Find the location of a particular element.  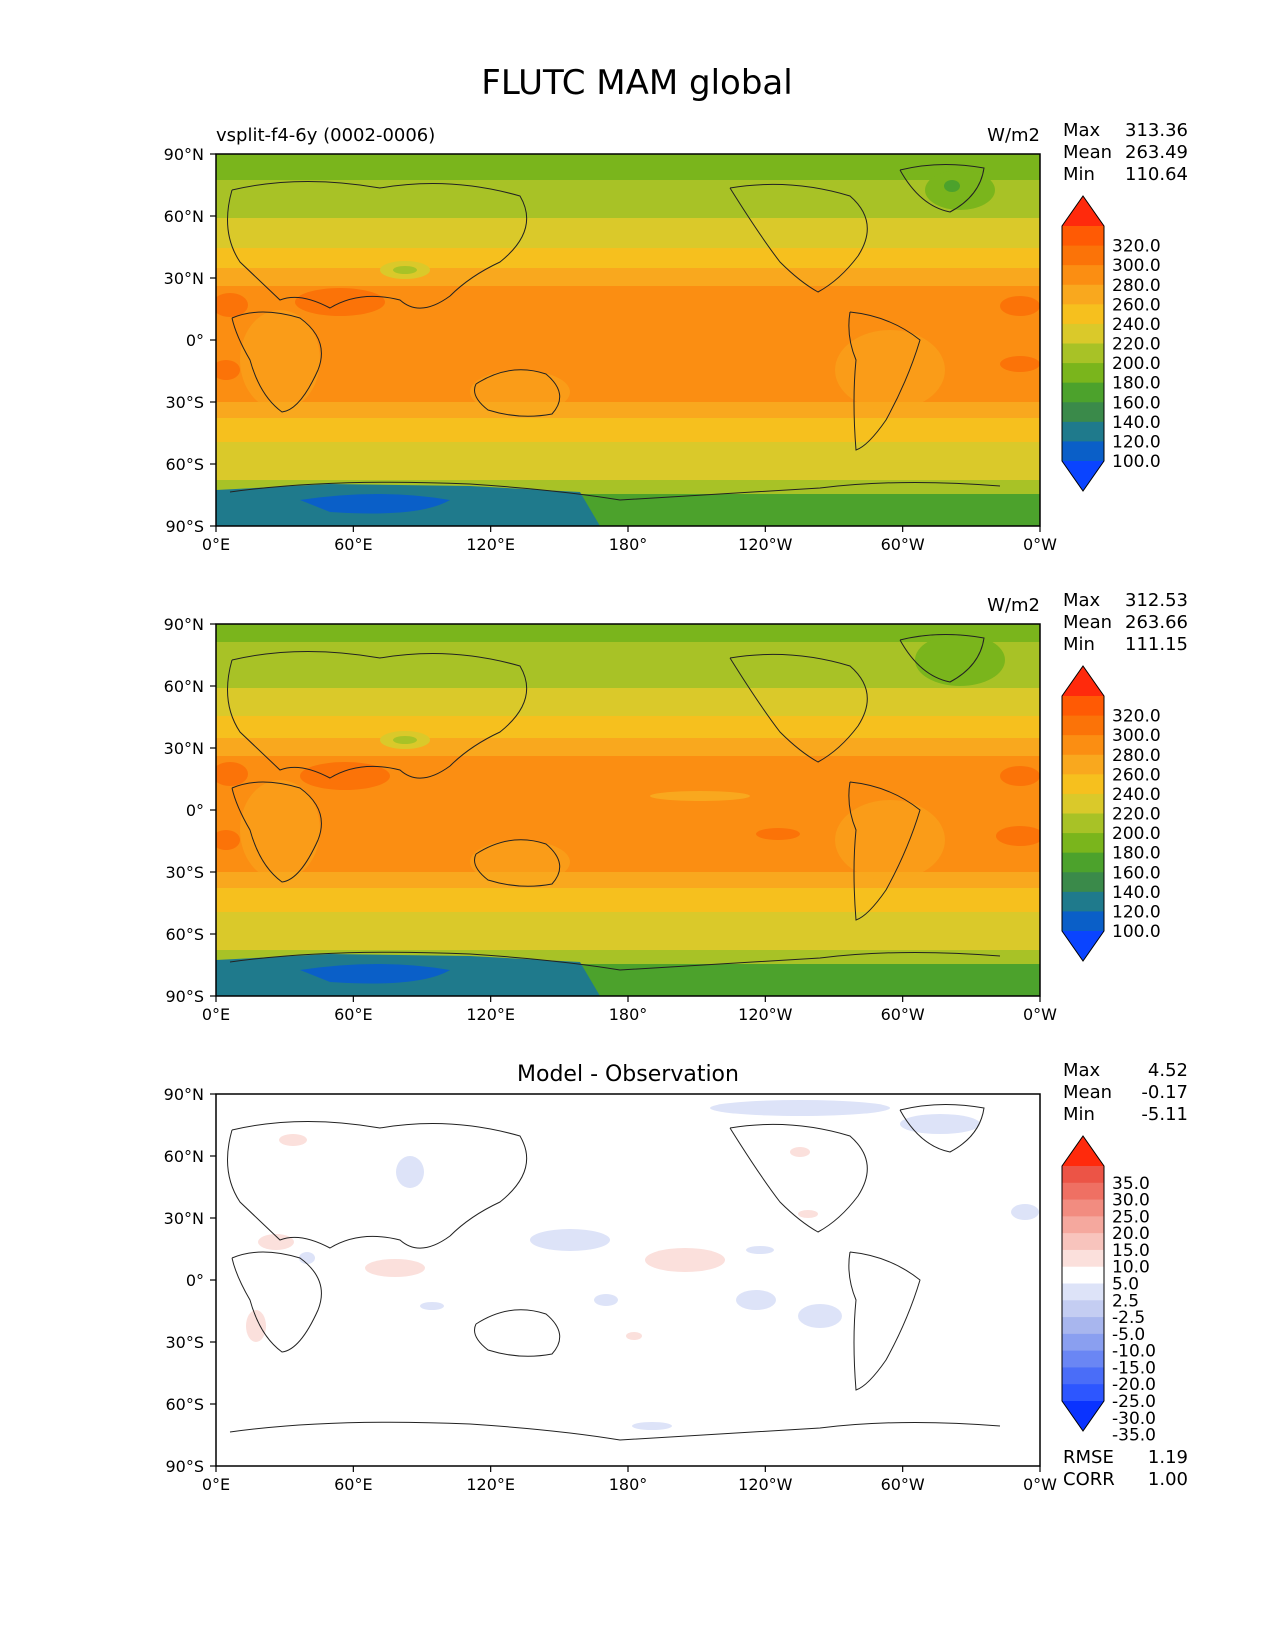

colorbar-label: 280.0 is located at coordinates (1136, 756).